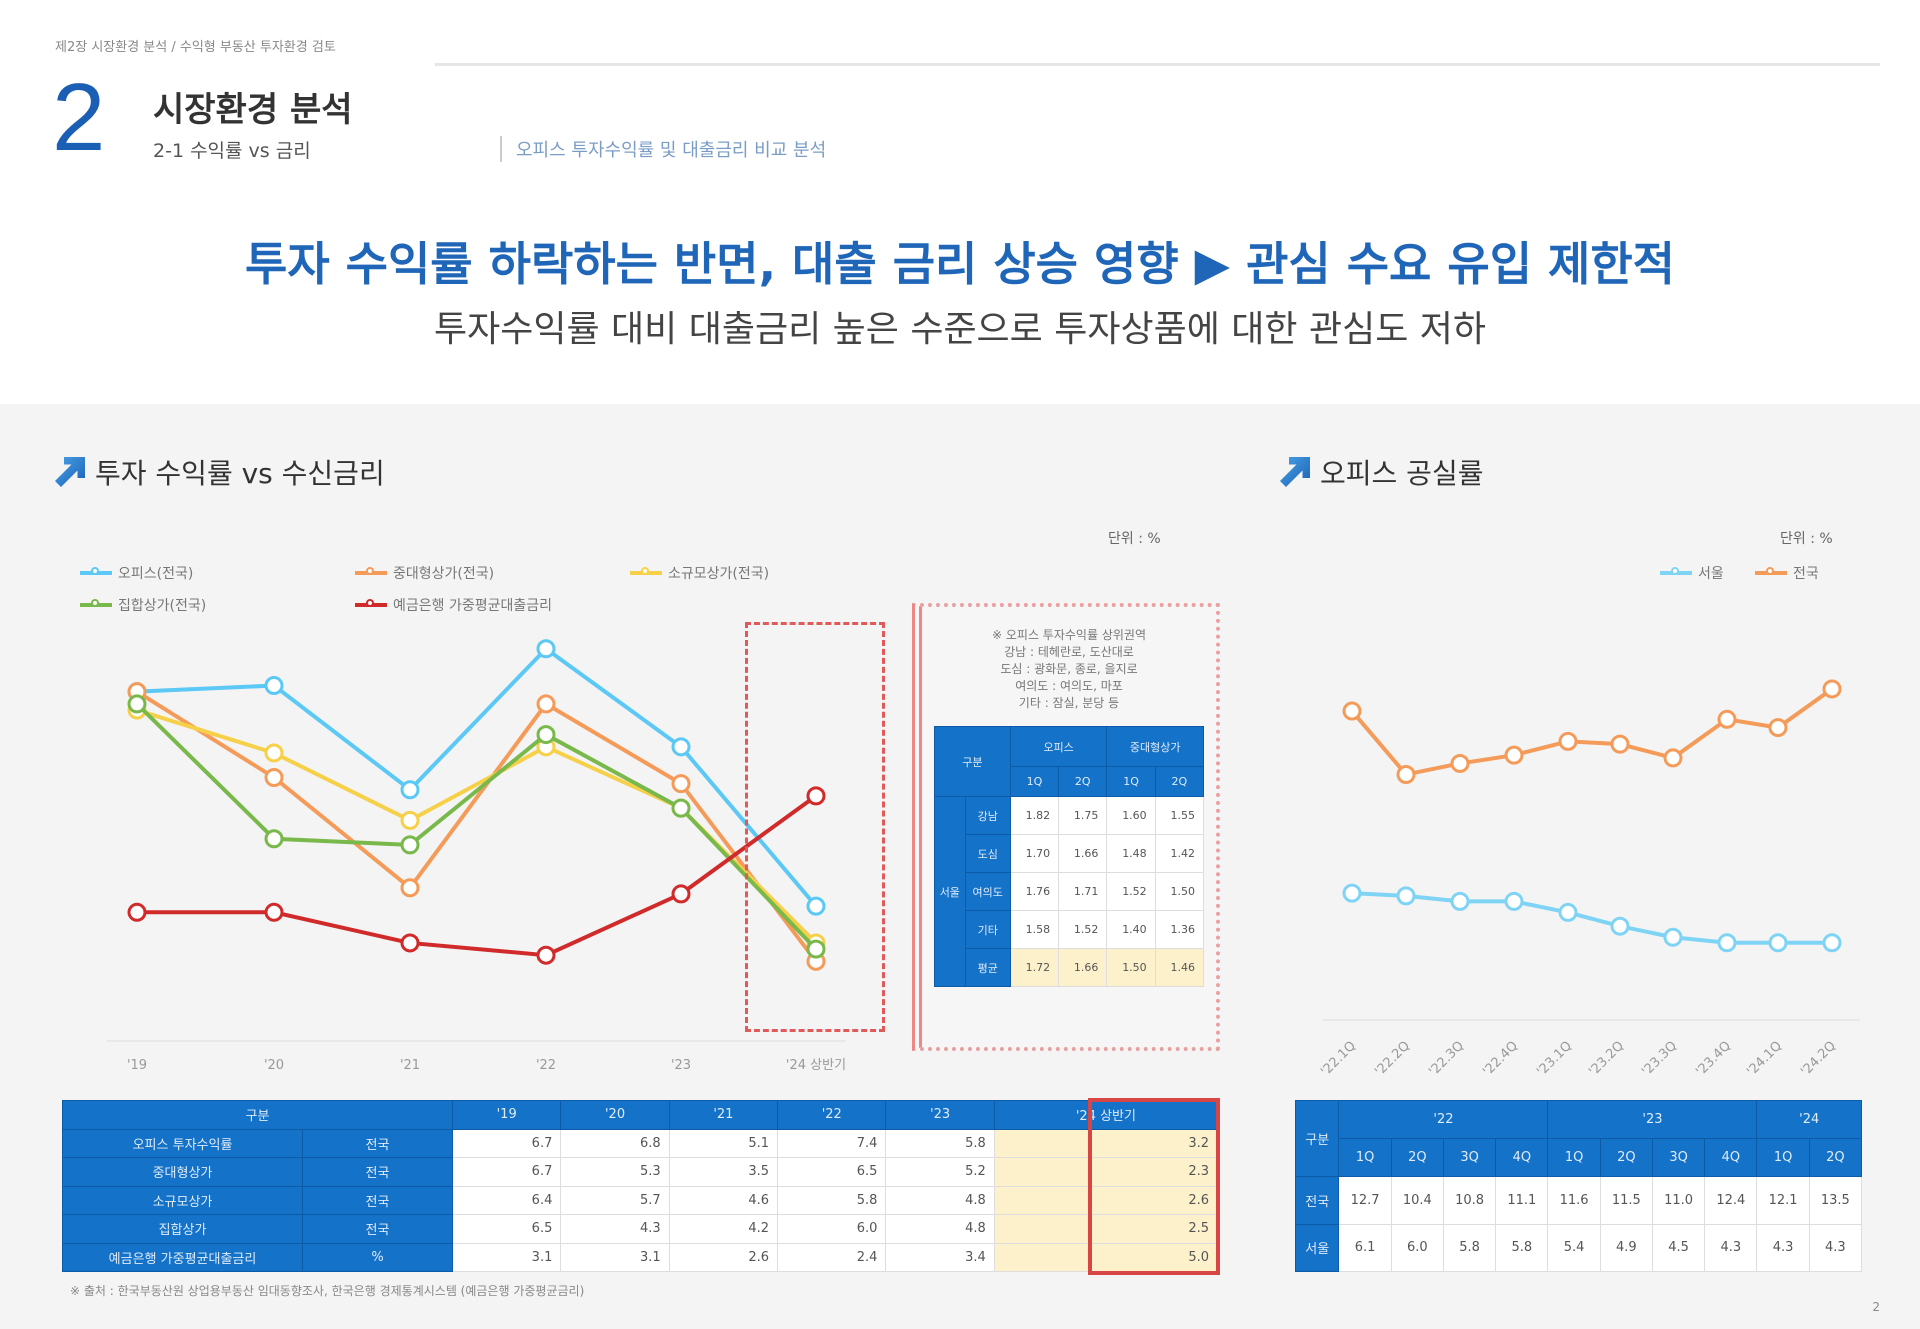 The height and width of the screenshot is (1329, 1920). Describe the element at coordinates (1034, 929) in the screenshot. I see `inset-cell: 1.58` at that location.